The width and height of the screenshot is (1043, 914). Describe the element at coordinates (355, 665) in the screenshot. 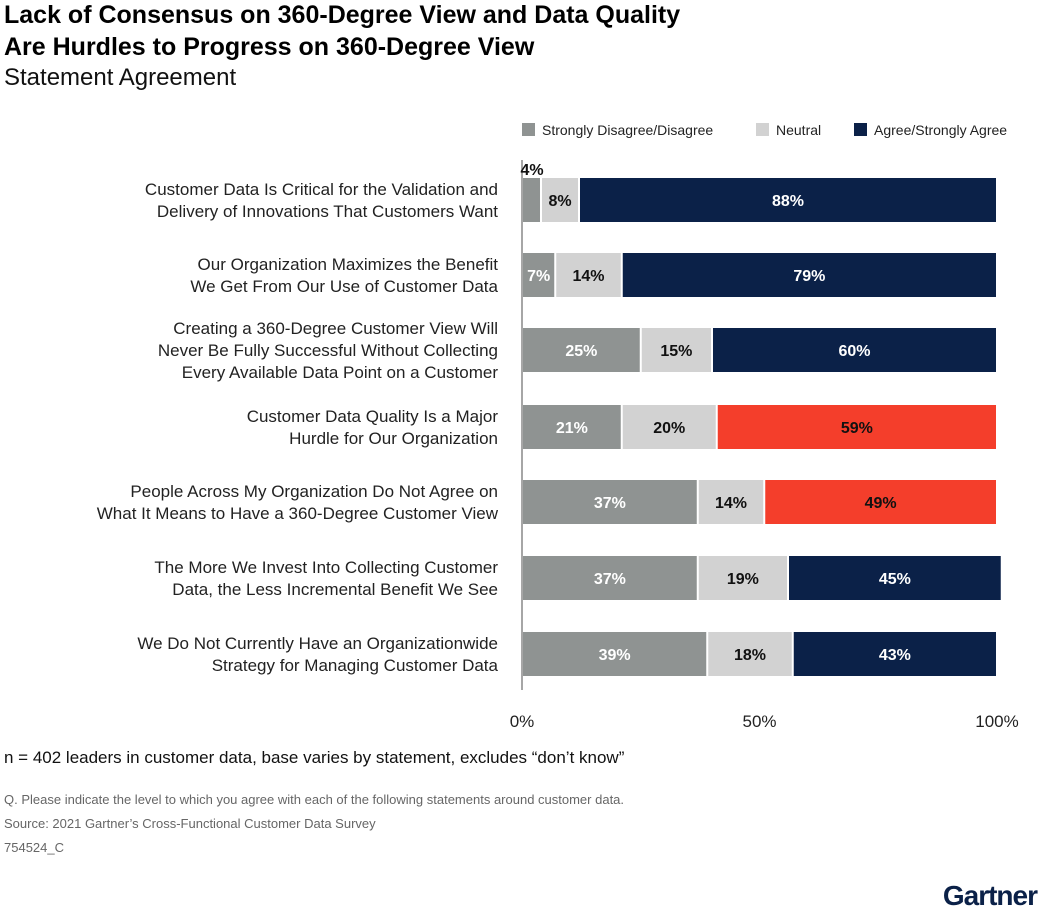

I see `category-label: Strategy for Managing Customer Data` at that location.